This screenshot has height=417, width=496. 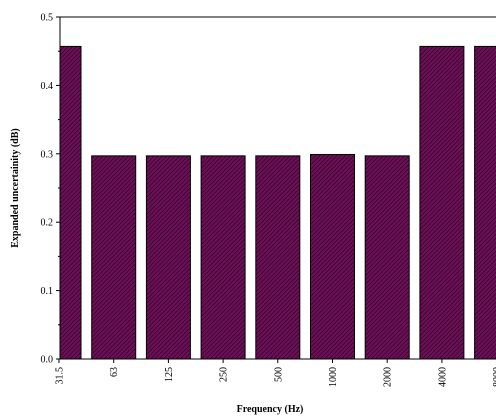 I want to click on x-tick-label: 125, so click(x=169, y=374).